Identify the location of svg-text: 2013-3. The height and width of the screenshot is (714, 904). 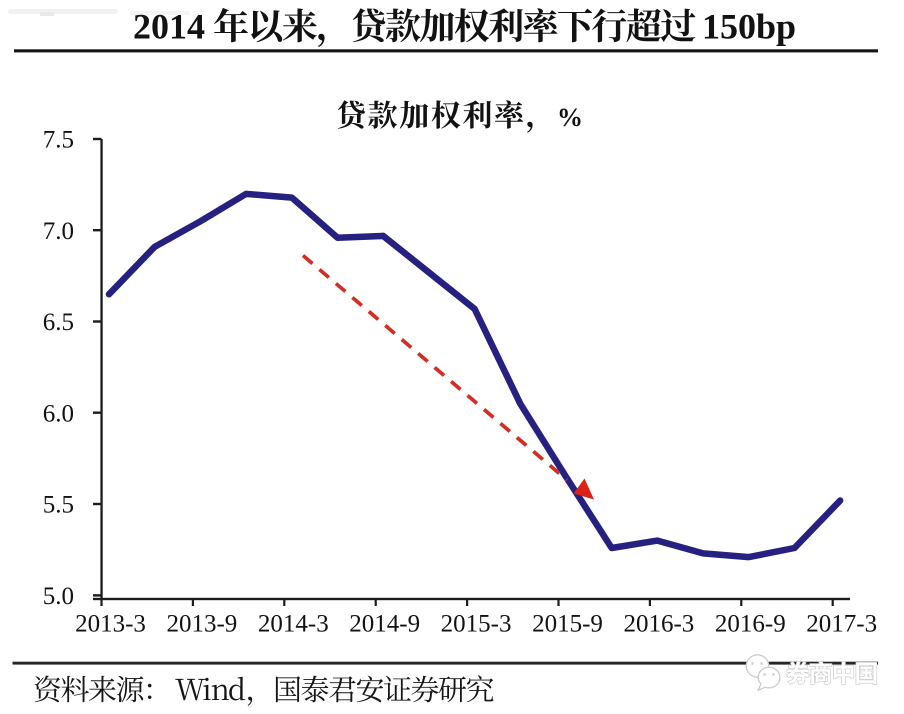
(110, 624).